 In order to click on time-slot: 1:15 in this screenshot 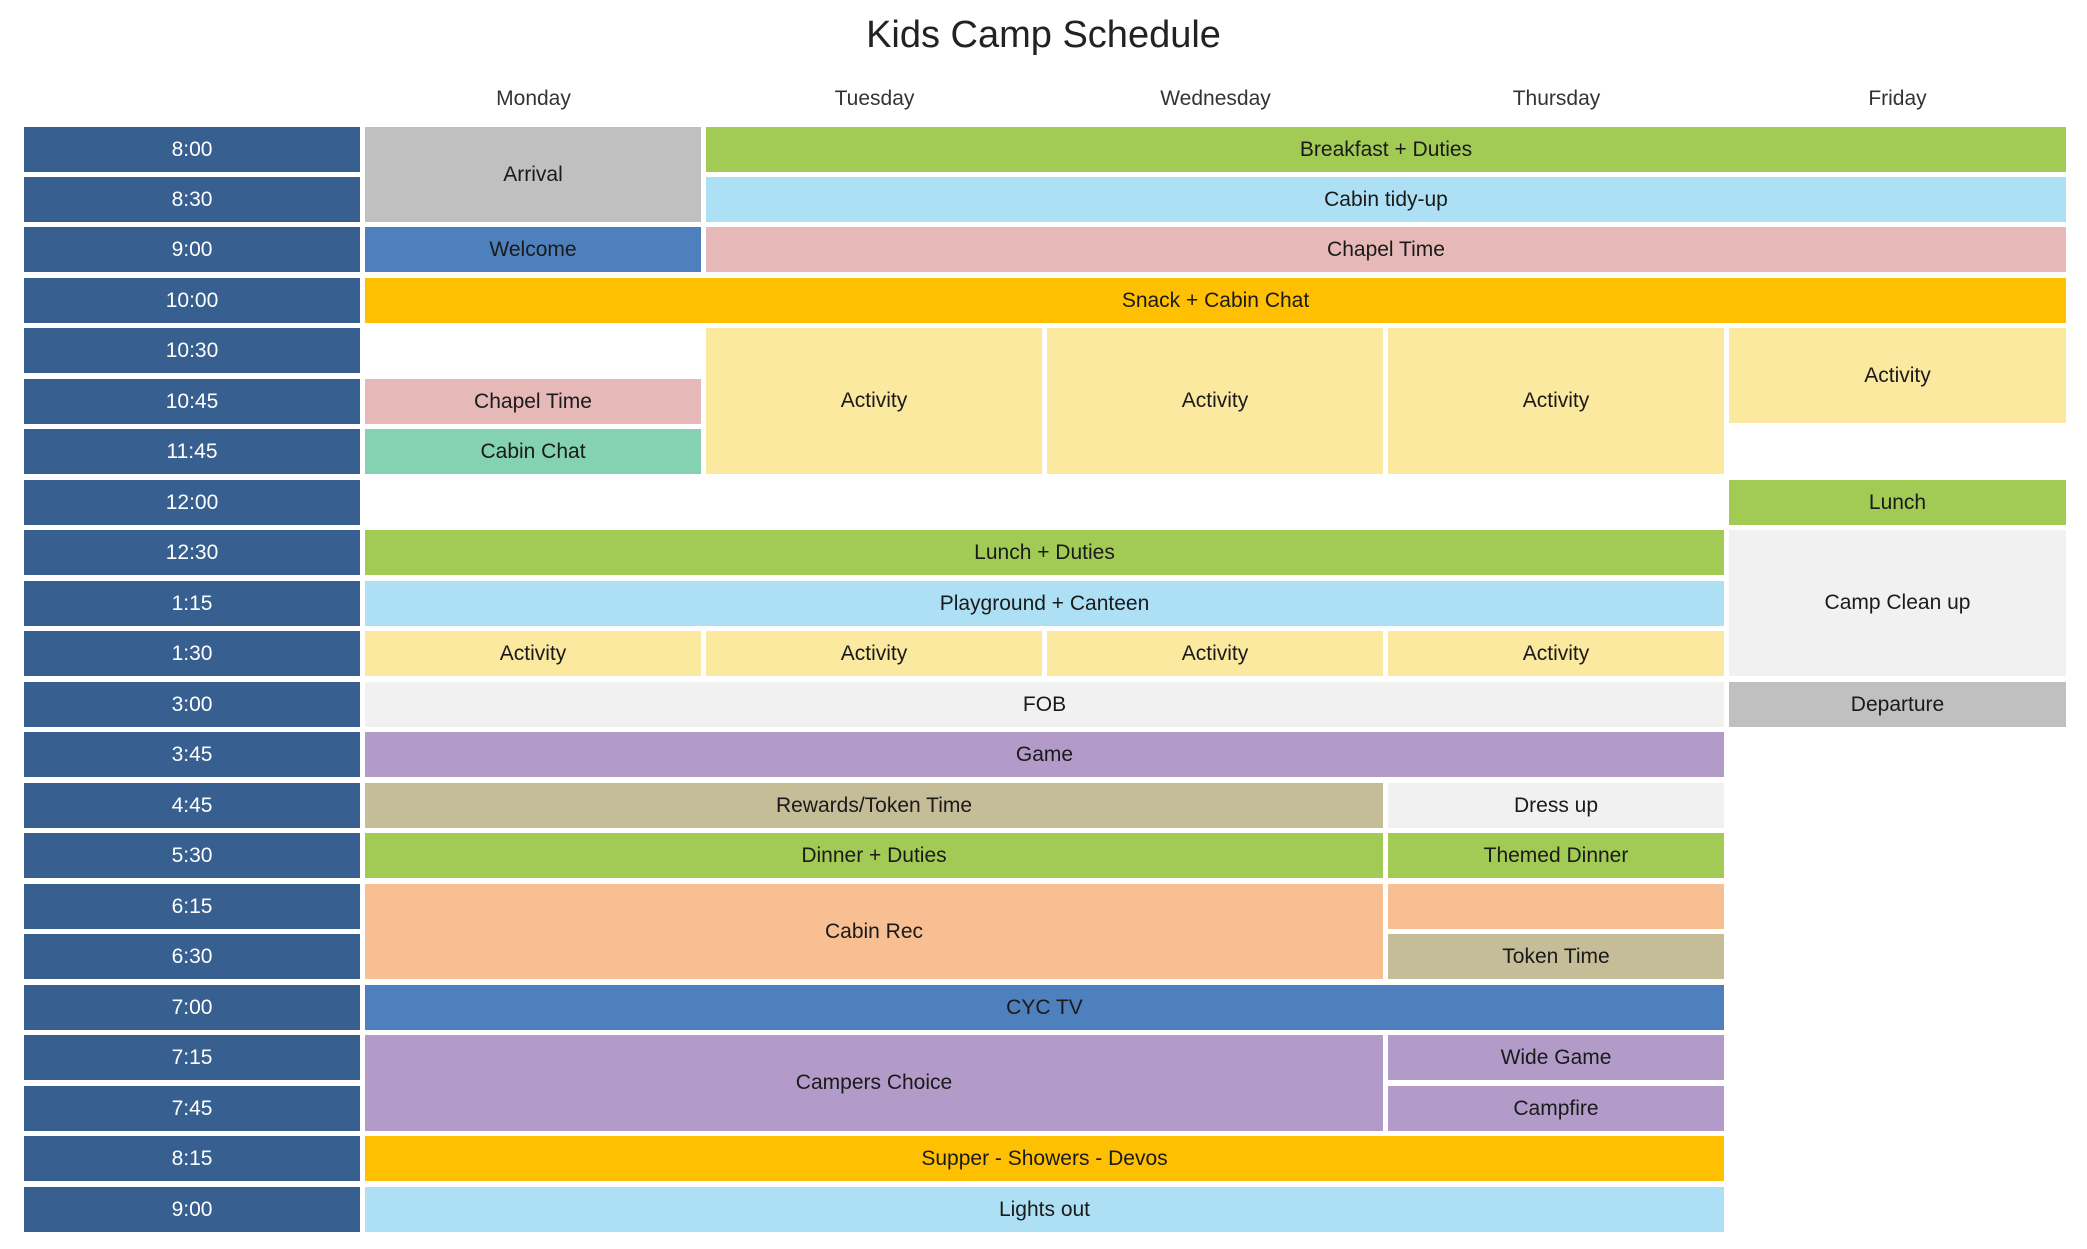, I will do `click(192, 603)`.